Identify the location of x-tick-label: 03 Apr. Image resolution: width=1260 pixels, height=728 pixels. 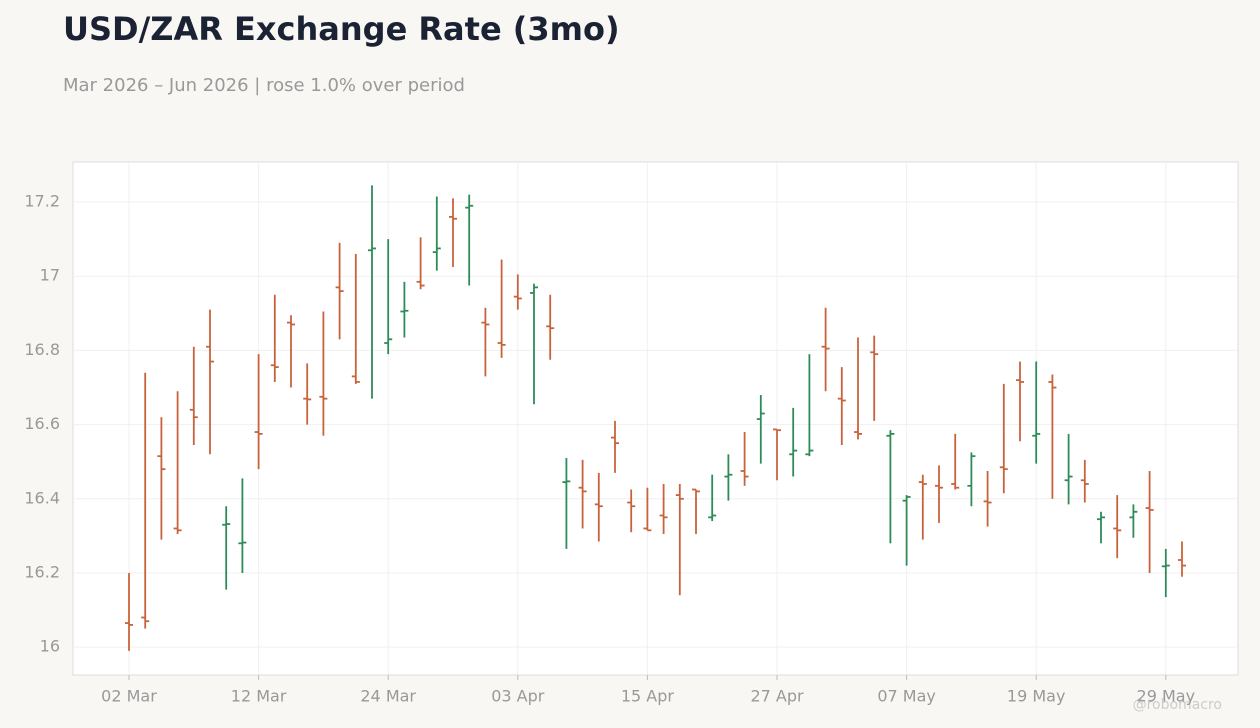
(518, 696).